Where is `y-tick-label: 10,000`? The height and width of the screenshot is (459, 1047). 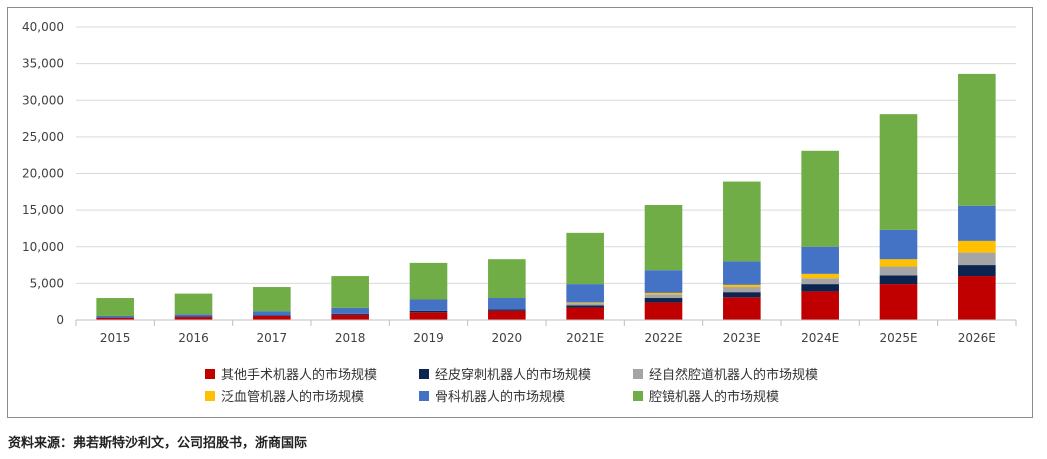 y-tick-label: 10,000 is located at coordinates (43, 247).